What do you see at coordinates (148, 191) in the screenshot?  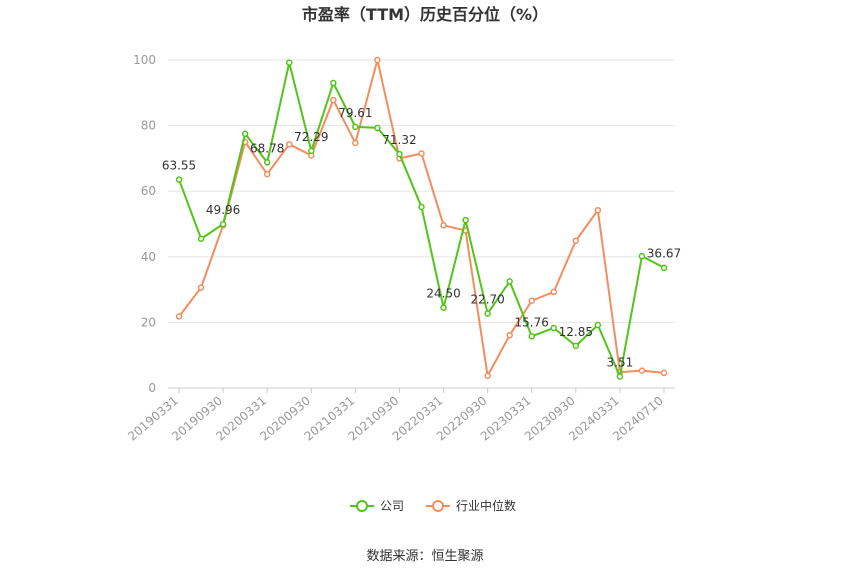 I see `y-tick-label: 60` at bounding box center [148, 191].